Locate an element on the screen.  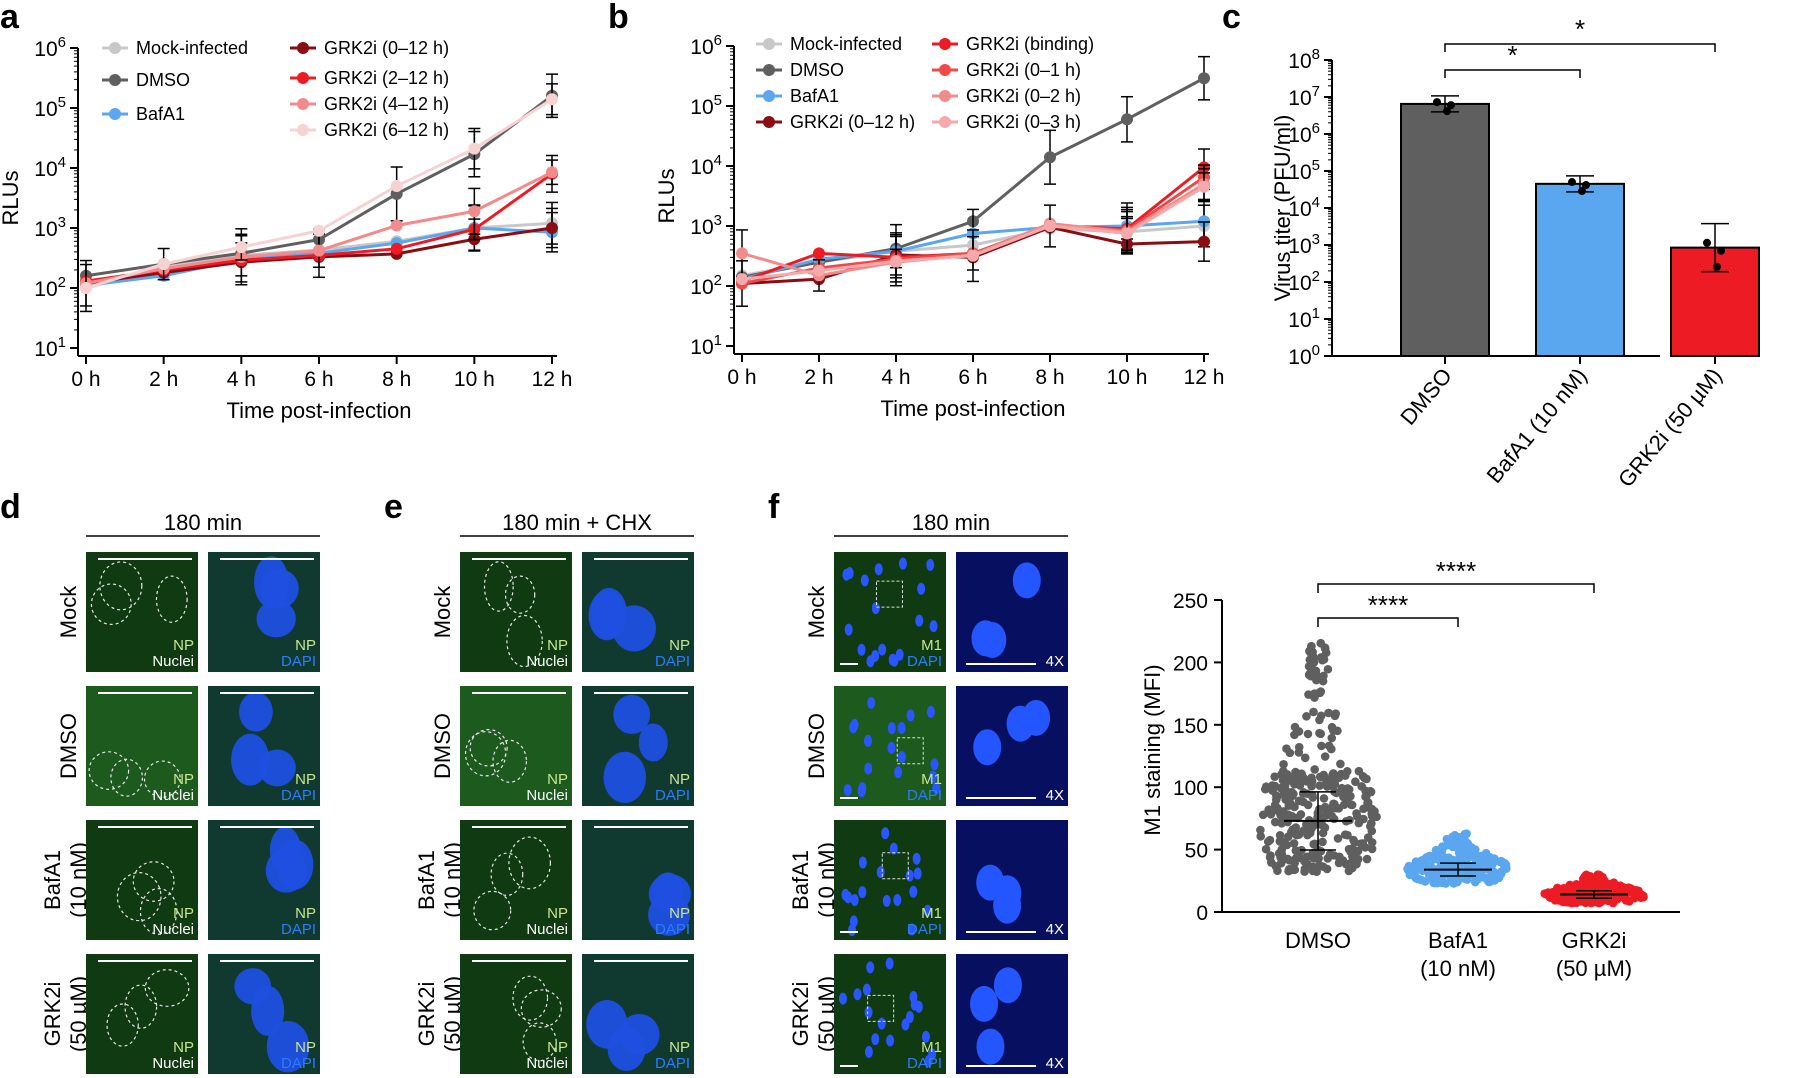
row-label: BafA1(10 nM) is located at coordinates (65, 880).